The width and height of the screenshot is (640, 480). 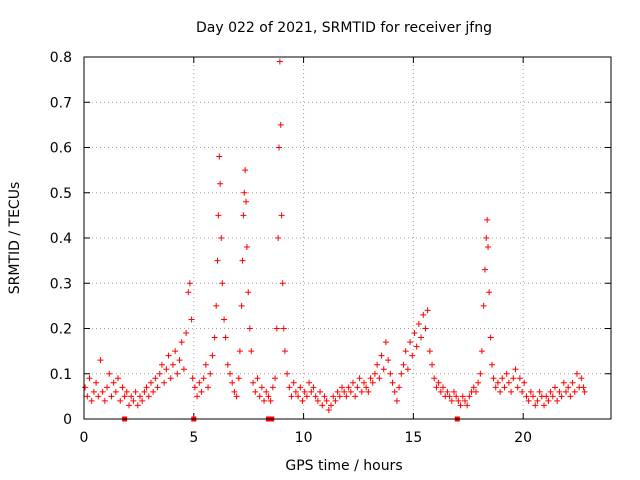 What do you see at coordinates (61, 194) in the screenshot?
I see `y-tick-label: 0.5` at bounding box center [61, 194].